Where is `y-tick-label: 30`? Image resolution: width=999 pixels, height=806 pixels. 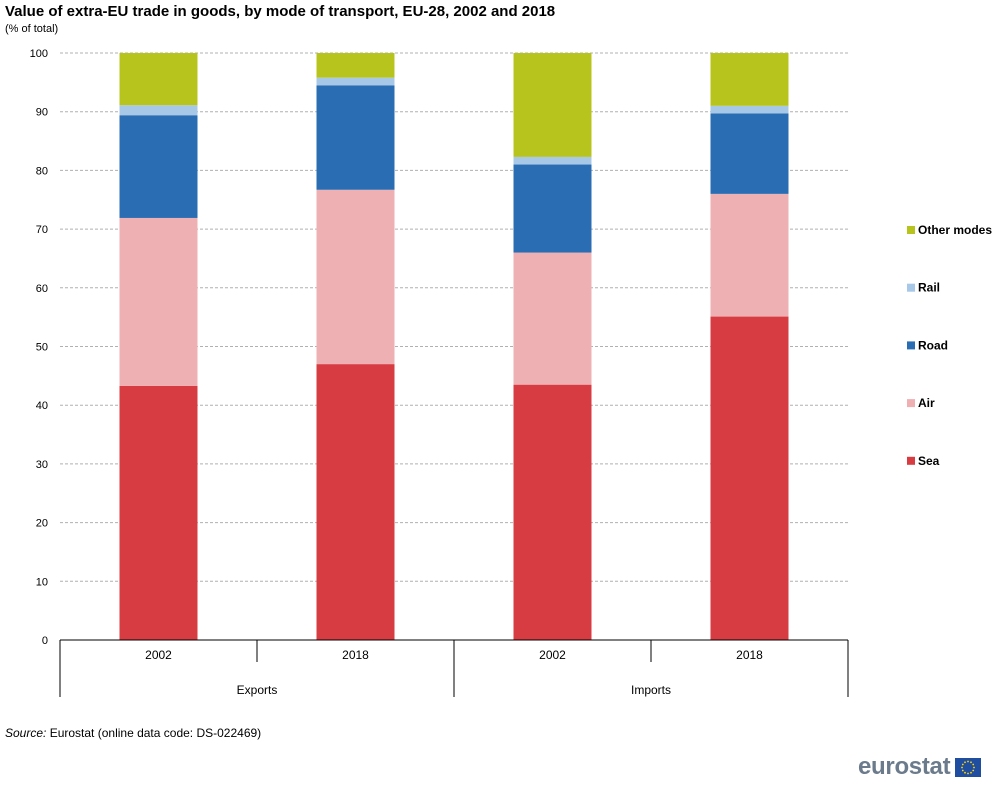
y-tick-label: 30 is located at coordinates (42, 465).